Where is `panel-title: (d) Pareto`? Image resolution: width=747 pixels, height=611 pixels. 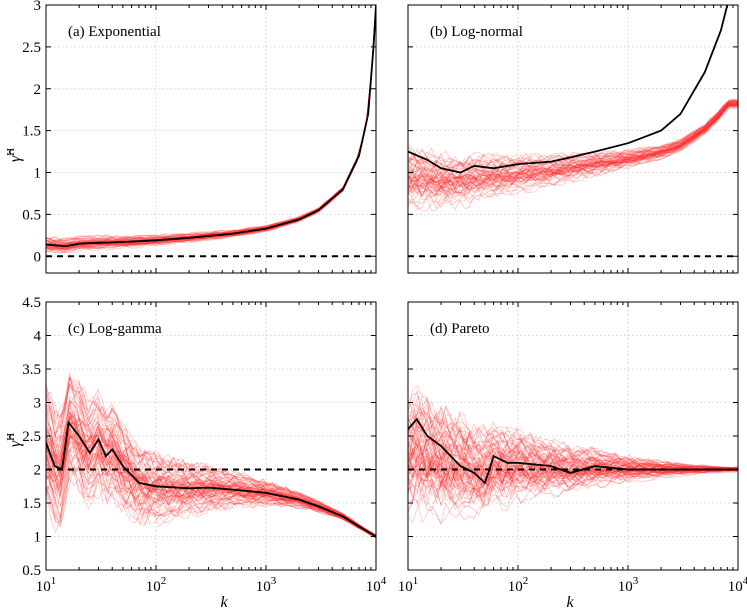 panel-title: (d) Pareto is located at coordinates (460, 329).